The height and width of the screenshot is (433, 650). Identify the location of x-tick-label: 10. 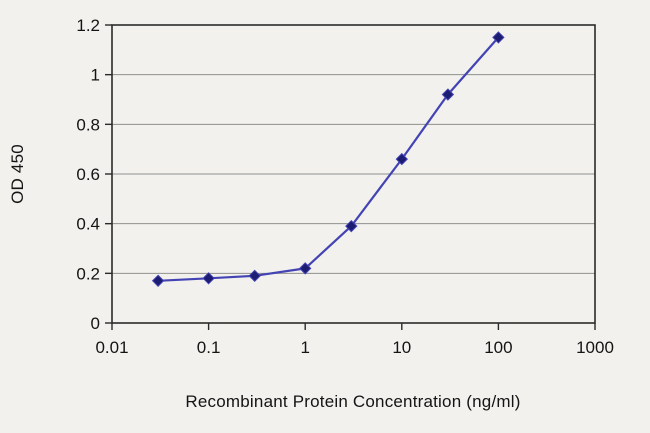
(401, 347).